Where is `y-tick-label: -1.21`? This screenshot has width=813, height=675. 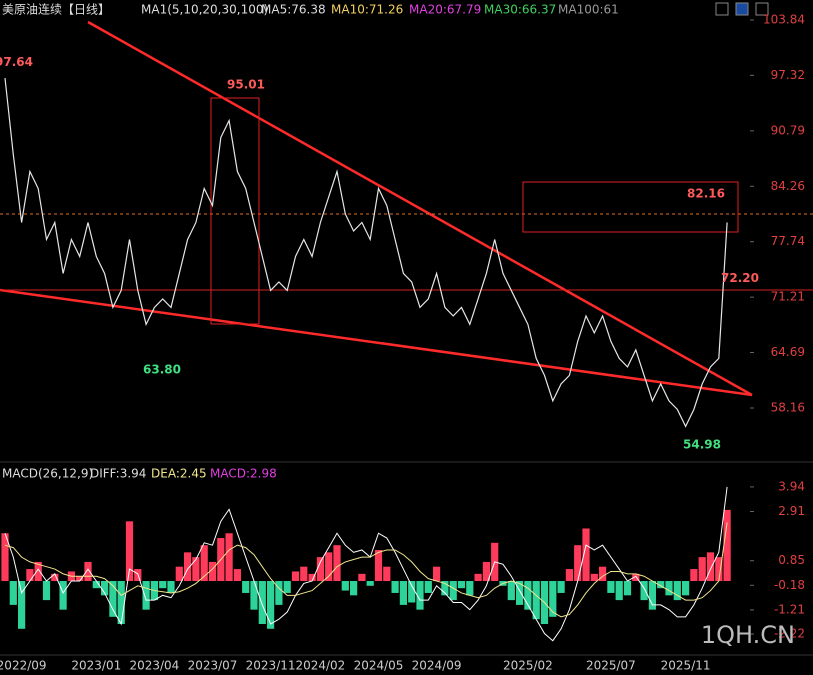 y-tick-label: -1.21 is located at coordinates (789, 609).